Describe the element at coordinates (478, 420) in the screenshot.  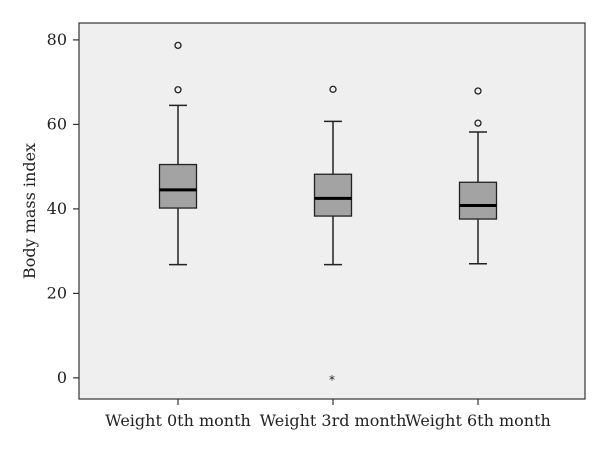
I see `x-tick-label: Weight 6th month` at that location.